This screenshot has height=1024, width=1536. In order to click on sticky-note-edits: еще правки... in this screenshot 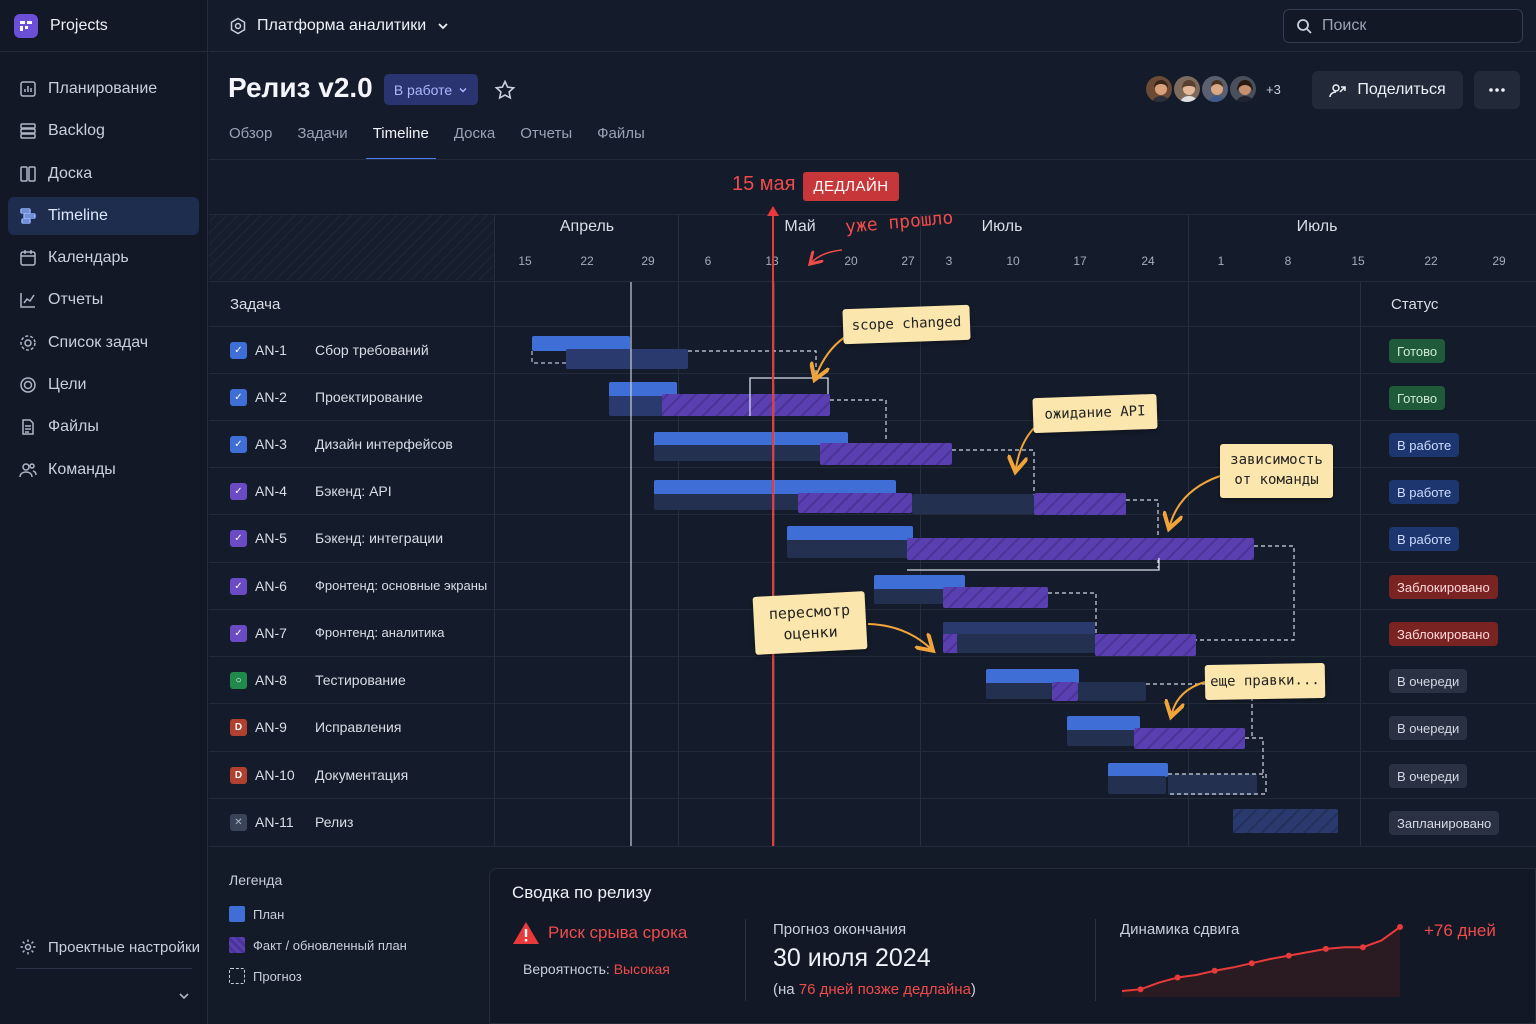, I will do `click(1265, 681)`.